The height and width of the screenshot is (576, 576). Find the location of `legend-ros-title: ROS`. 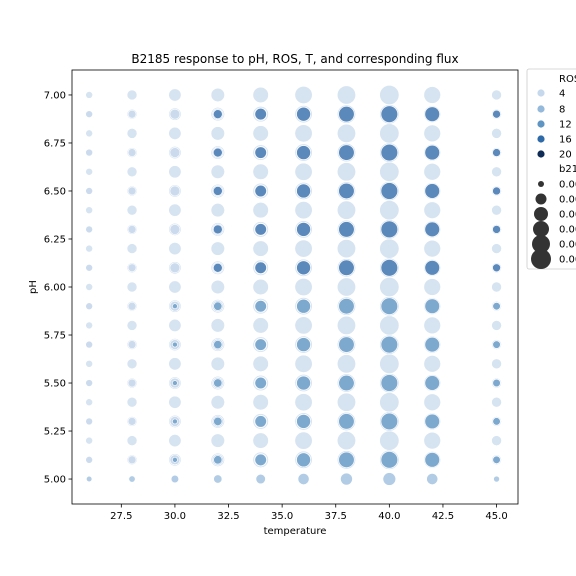

legend-ros-title: ROS is located at coordinates (567, 79).